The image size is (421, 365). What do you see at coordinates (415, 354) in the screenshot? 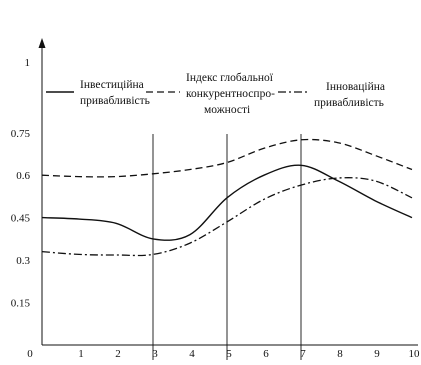
I see `x-tick-label: 10` at bounding box center [415, 354].